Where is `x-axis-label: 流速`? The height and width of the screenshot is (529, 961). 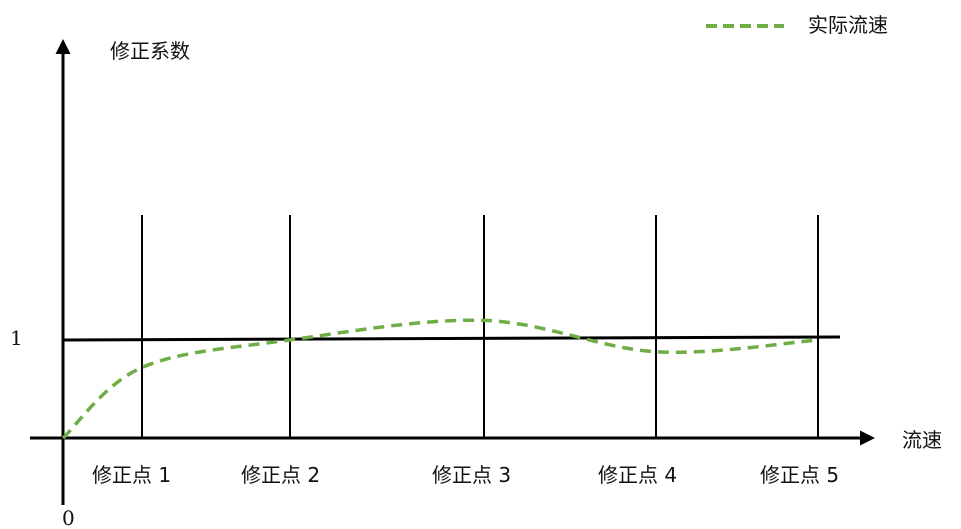 x-axis-label: 流速 is located at coordinates (922, 440).